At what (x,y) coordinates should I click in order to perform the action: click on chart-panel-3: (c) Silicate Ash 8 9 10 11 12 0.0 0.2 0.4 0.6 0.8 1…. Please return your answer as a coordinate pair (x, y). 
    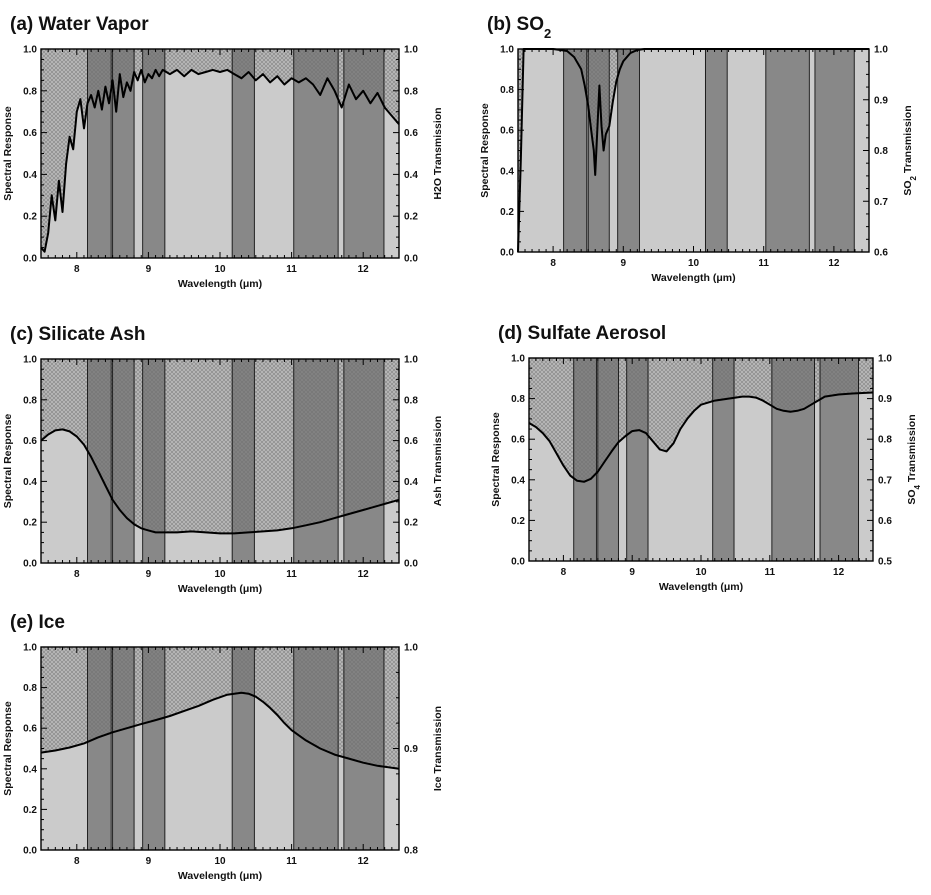
    Looking at the image, I should click on (223, 459).